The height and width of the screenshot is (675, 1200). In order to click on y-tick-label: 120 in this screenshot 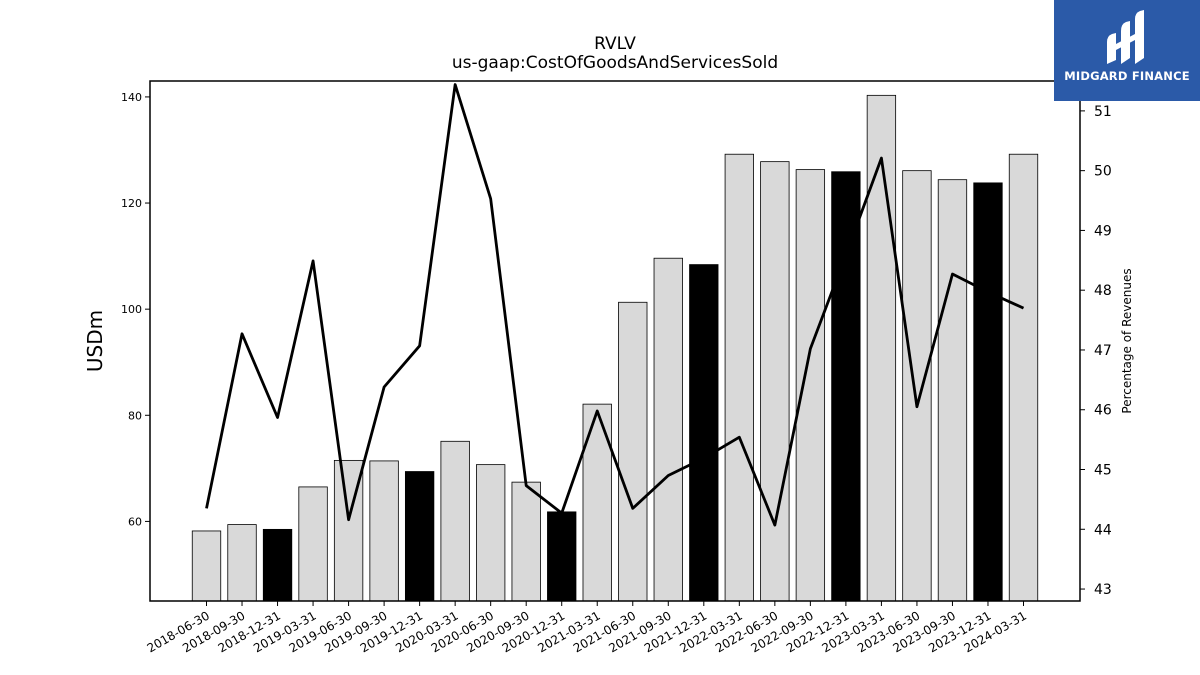, I will do `click(131, 203)`.